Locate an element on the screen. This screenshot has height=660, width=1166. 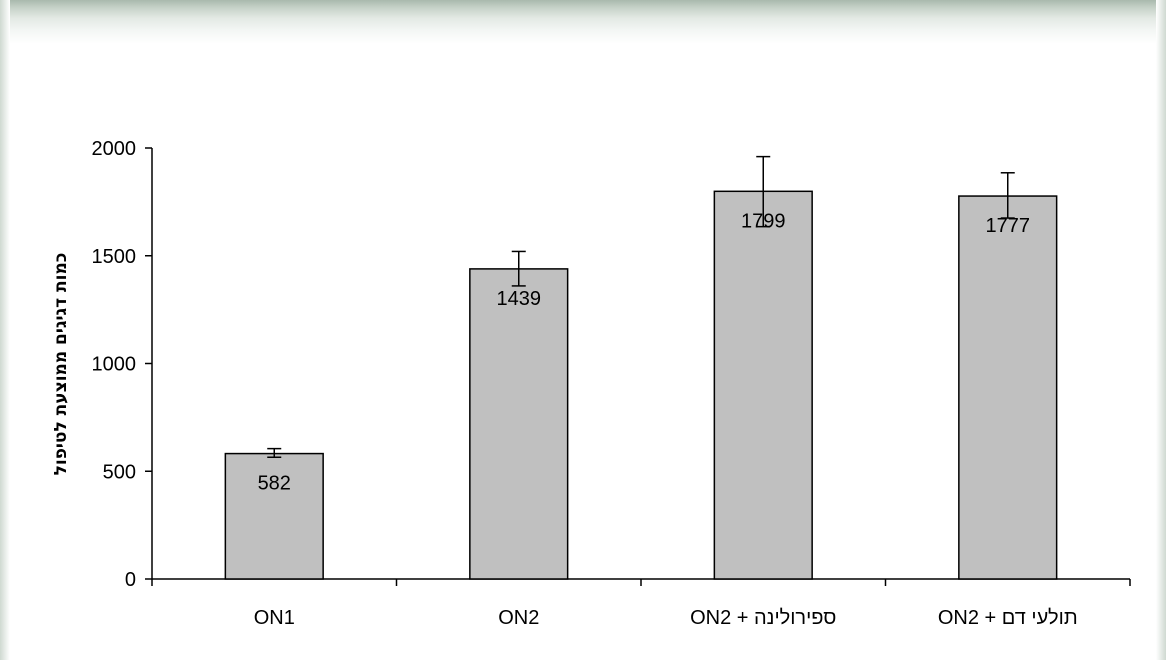
y-tick-label: 2000 is located at coordinates (114, 149).